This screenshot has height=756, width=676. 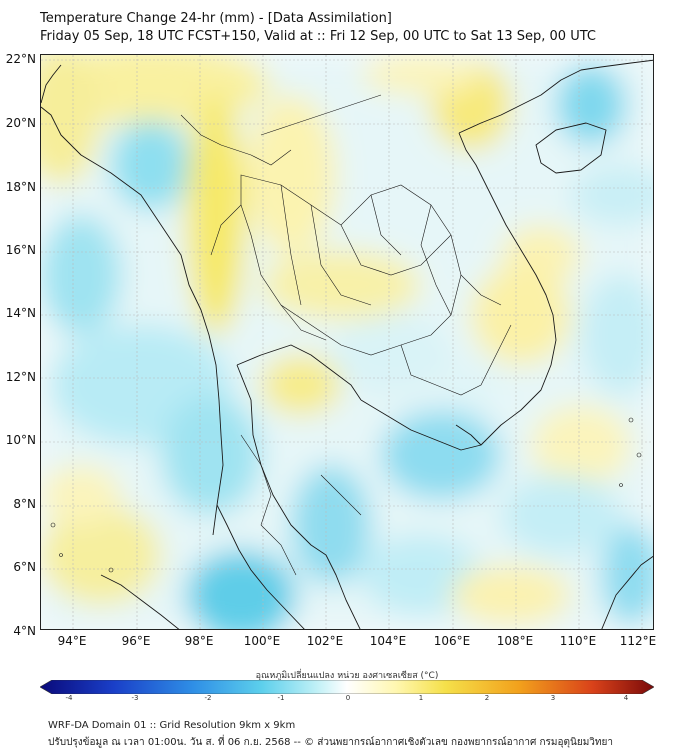 I want to click on lat-label: 6°N, so click(x=24, y=567).